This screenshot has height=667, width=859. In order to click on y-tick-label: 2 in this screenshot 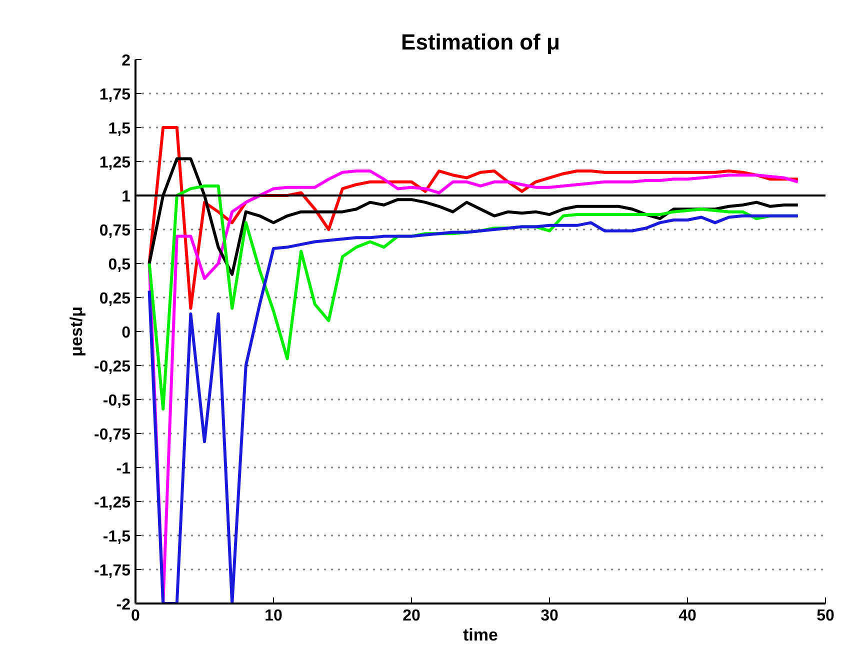, I will do `click(126, 61)`.